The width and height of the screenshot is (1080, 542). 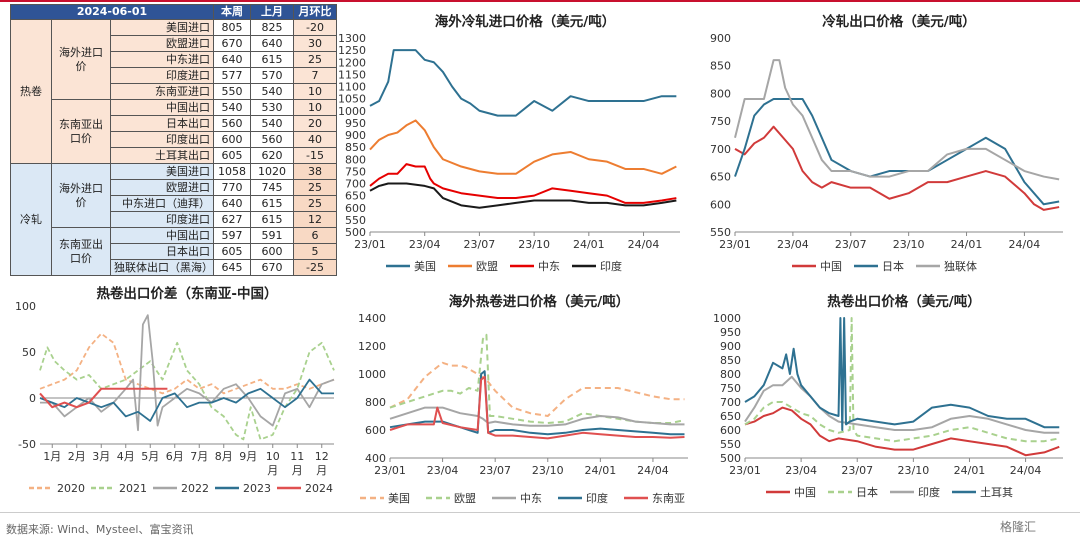 What do you see at coordinates (162, 43) in the screenshot?
I see `row-name: 欧盟进口` at bounding box center [162, 43].